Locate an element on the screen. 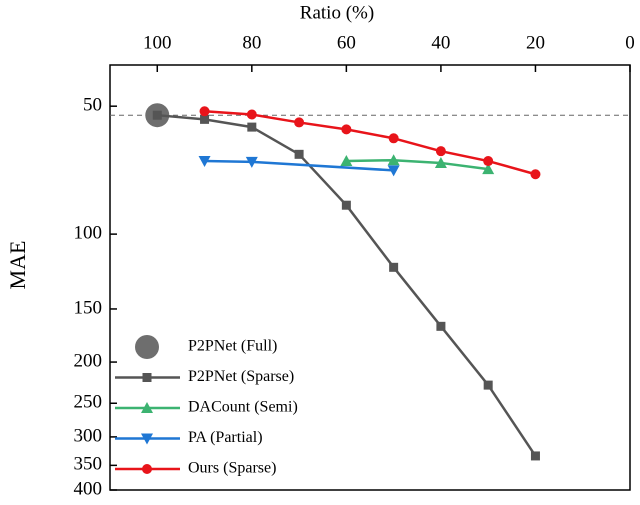 The image size is (640, 505). y-tick-label: 200 is located at coordinates (88, 360).